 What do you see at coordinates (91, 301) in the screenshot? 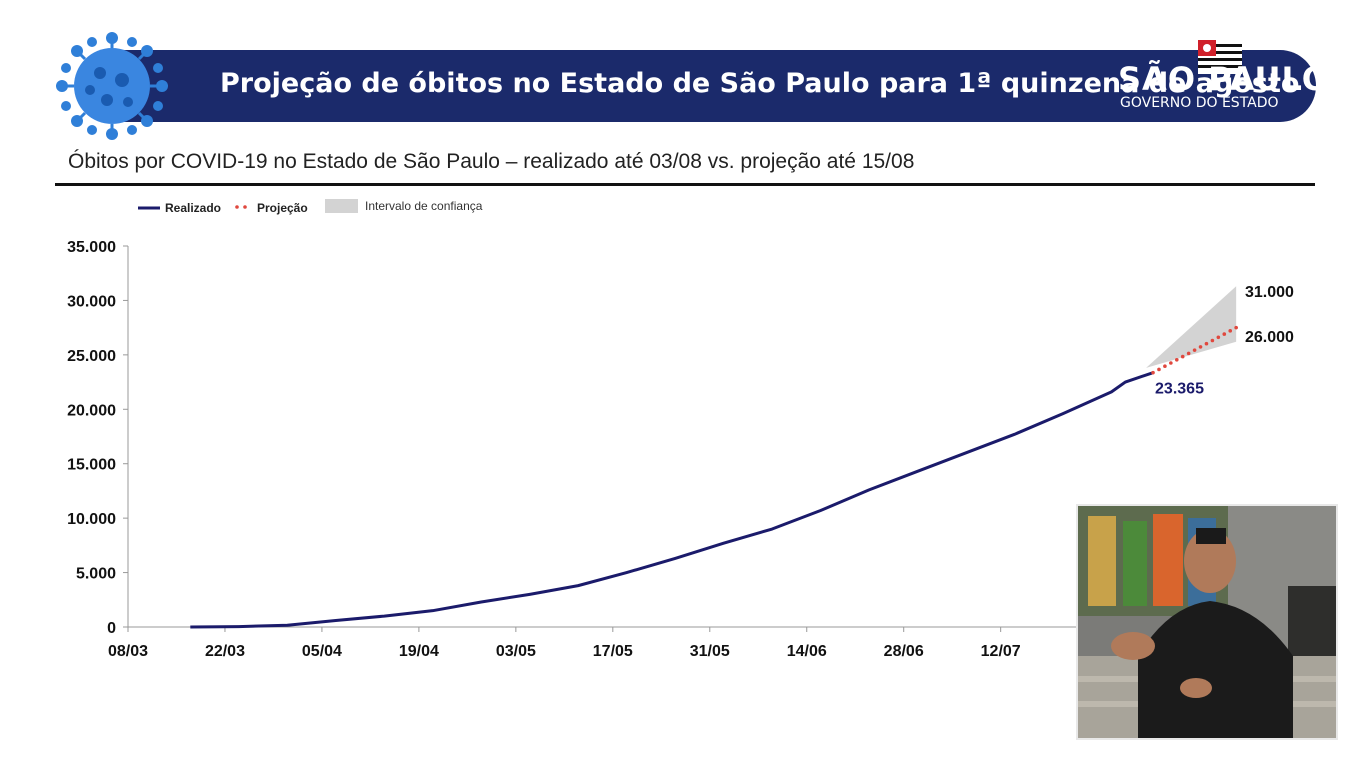
I see `y-tick-label: 30.000` at bounding box center [91, 301].